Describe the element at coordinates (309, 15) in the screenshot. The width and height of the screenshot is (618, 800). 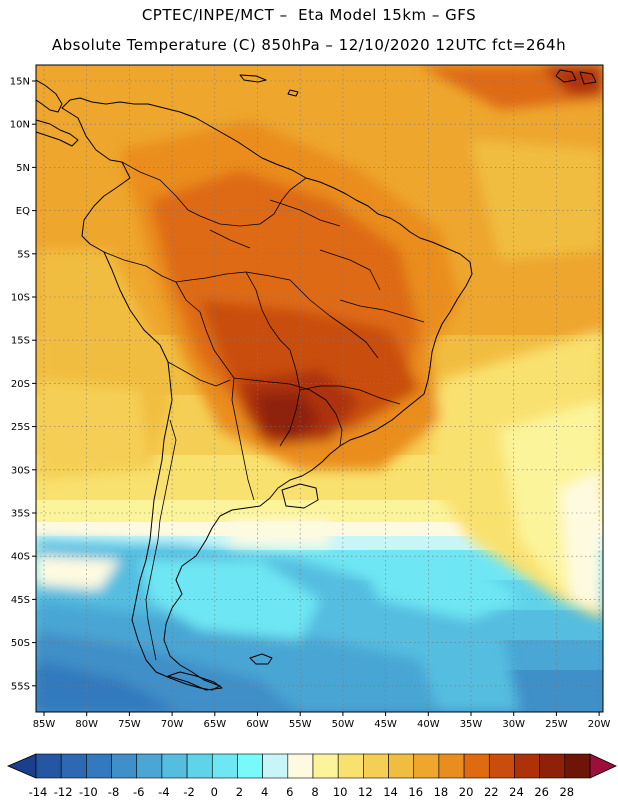
I see `chart-title-line1: CPTEC/INPE/MCT – Eta Model 15km – GFS` at that location.